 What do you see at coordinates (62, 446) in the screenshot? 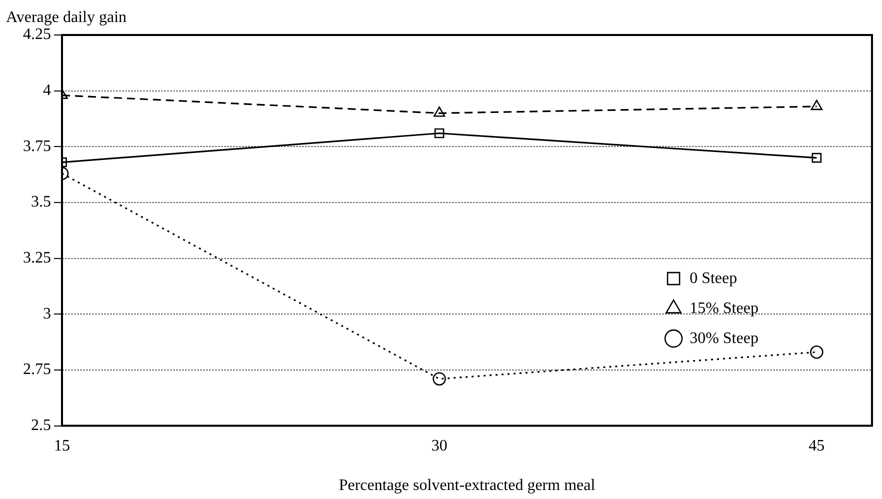
I see `x-tick-label: 15` at bounding box center [62, 446].